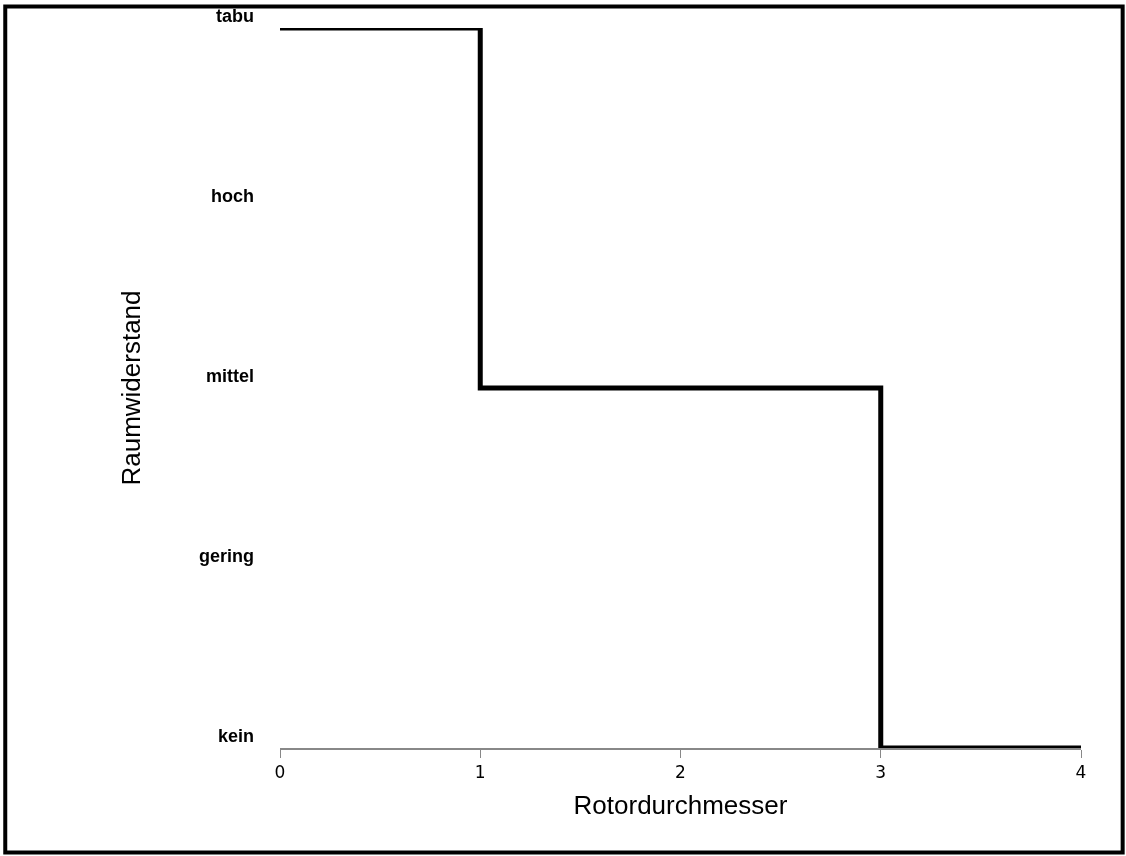 The width and height of the screenshot is (1126, 856). What do you see at coordinates (280, 772) in the screenshot?
I see `x-tick-label: 0` at bounding box center [280, 772].